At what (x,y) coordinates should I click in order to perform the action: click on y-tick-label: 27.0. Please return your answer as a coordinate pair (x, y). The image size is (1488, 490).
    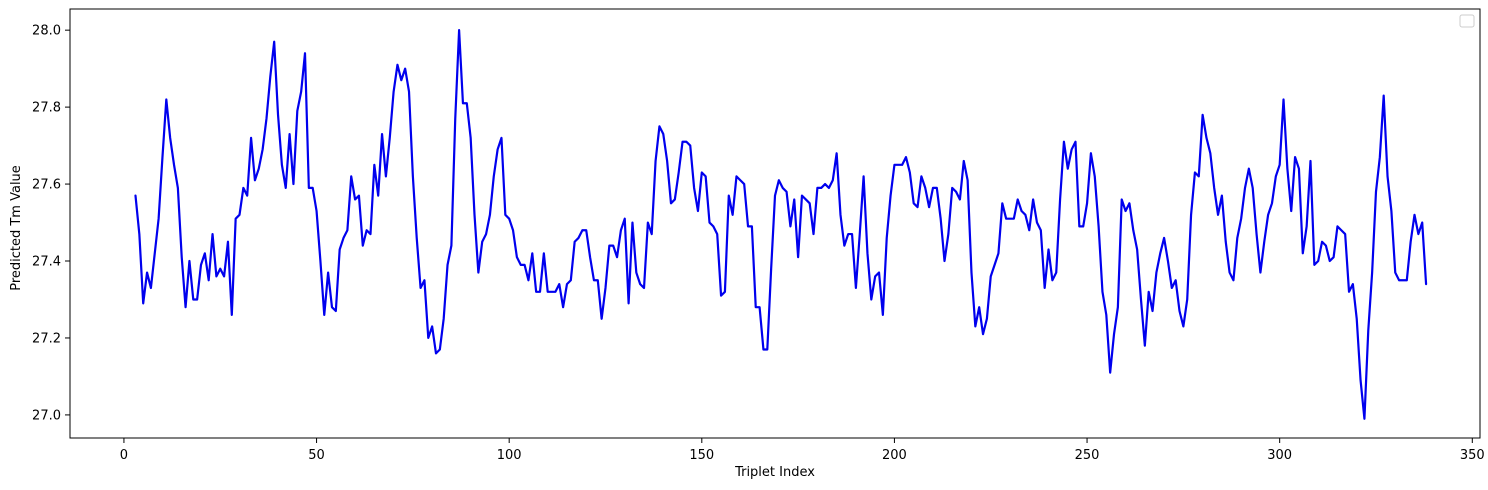
    Looking at the image, I should click on (46, 415).